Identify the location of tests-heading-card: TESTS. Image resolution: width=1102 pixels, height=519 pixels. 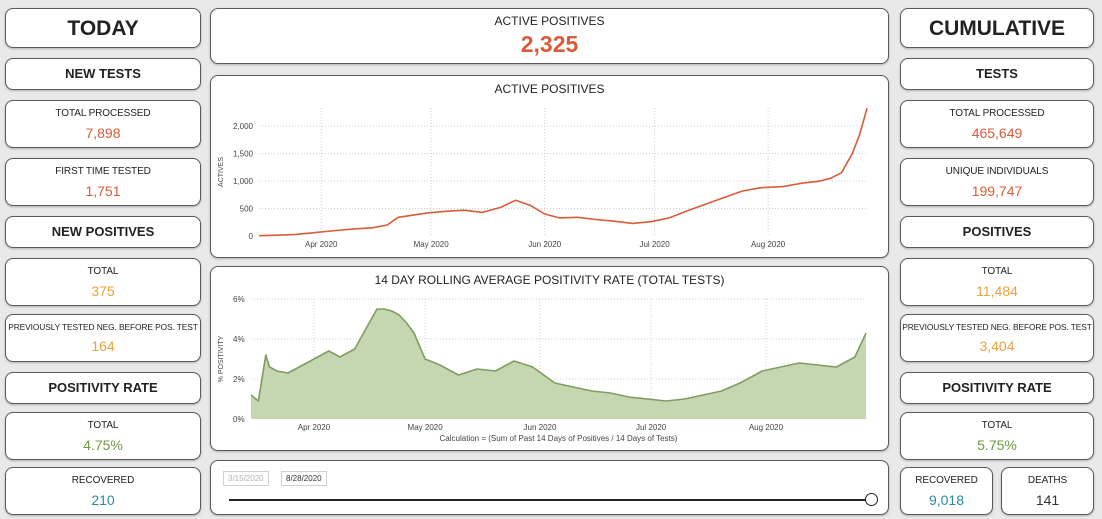
(997, 74).